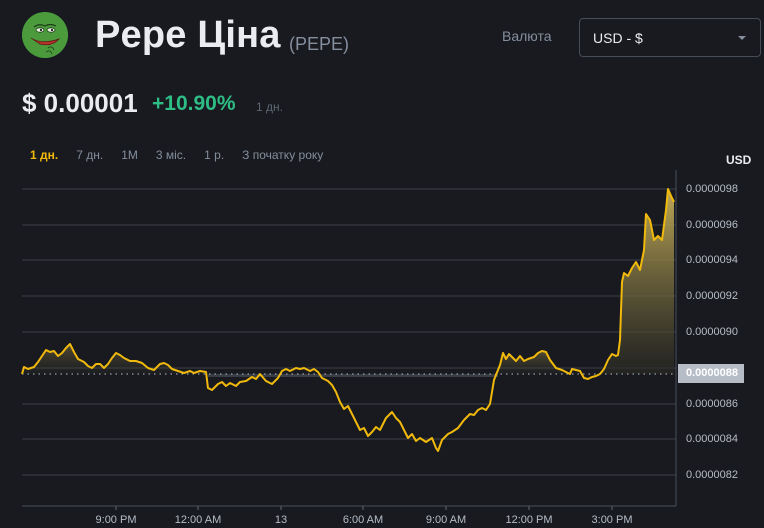 This screenshot has height=528, width=764. What do you see at coordinates (670, 37) in the screenshot?
I see `currency-select: USD - $` at bounding box center [670, 37].